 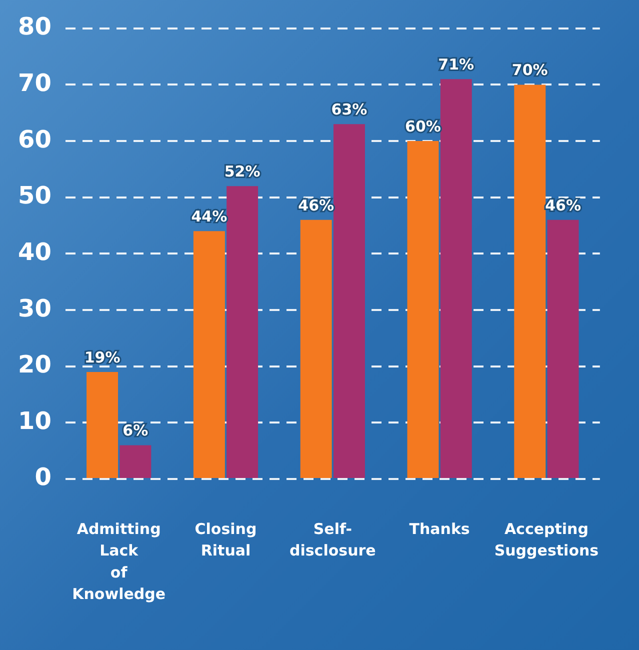 What do you see at coordinates (456, 64) in the screenshot?
I see `data-label: 71%` at bounding box center [456, 64].